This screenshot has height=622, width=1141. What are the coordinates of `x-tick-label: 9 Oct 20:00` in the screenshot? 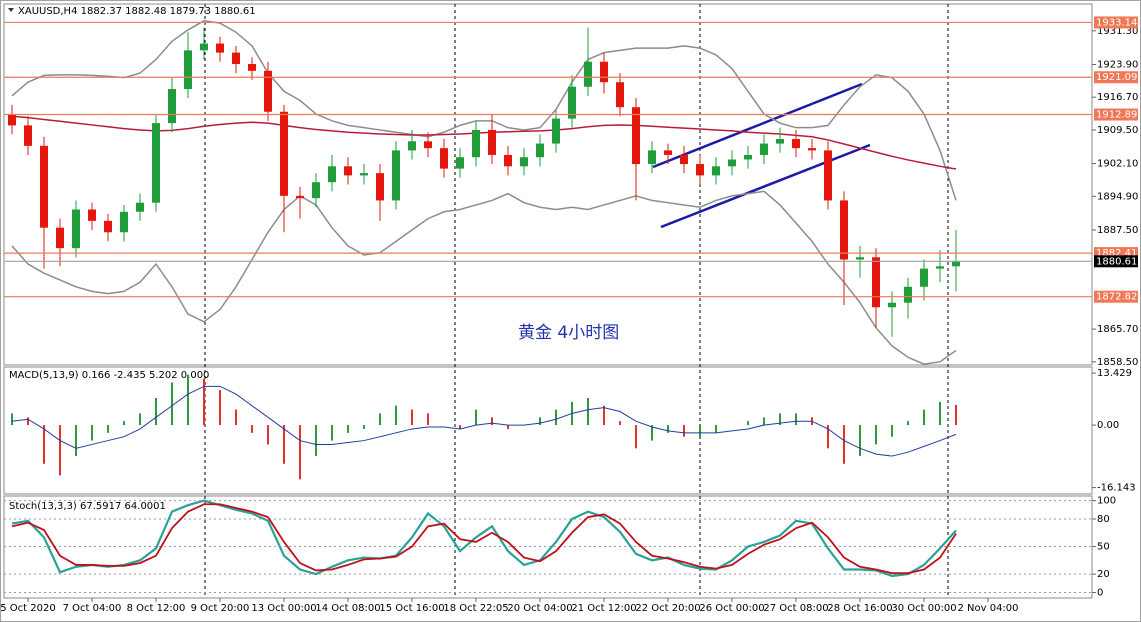 It's located at (220, 608).